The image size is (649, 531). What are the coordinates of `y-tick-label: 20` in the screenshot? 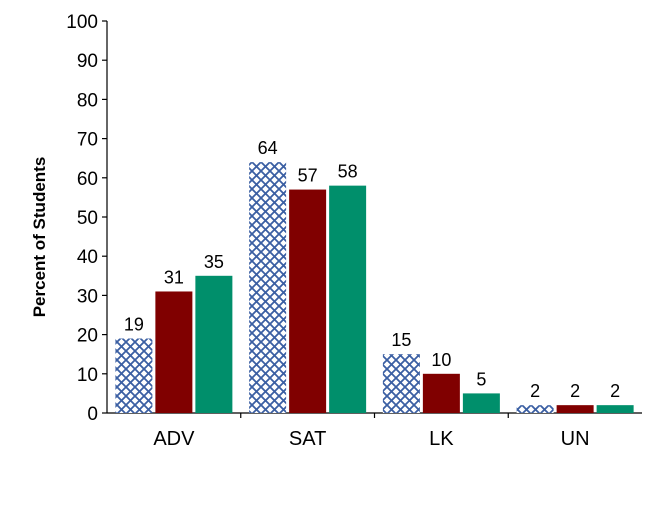 It's located at (87, 336).